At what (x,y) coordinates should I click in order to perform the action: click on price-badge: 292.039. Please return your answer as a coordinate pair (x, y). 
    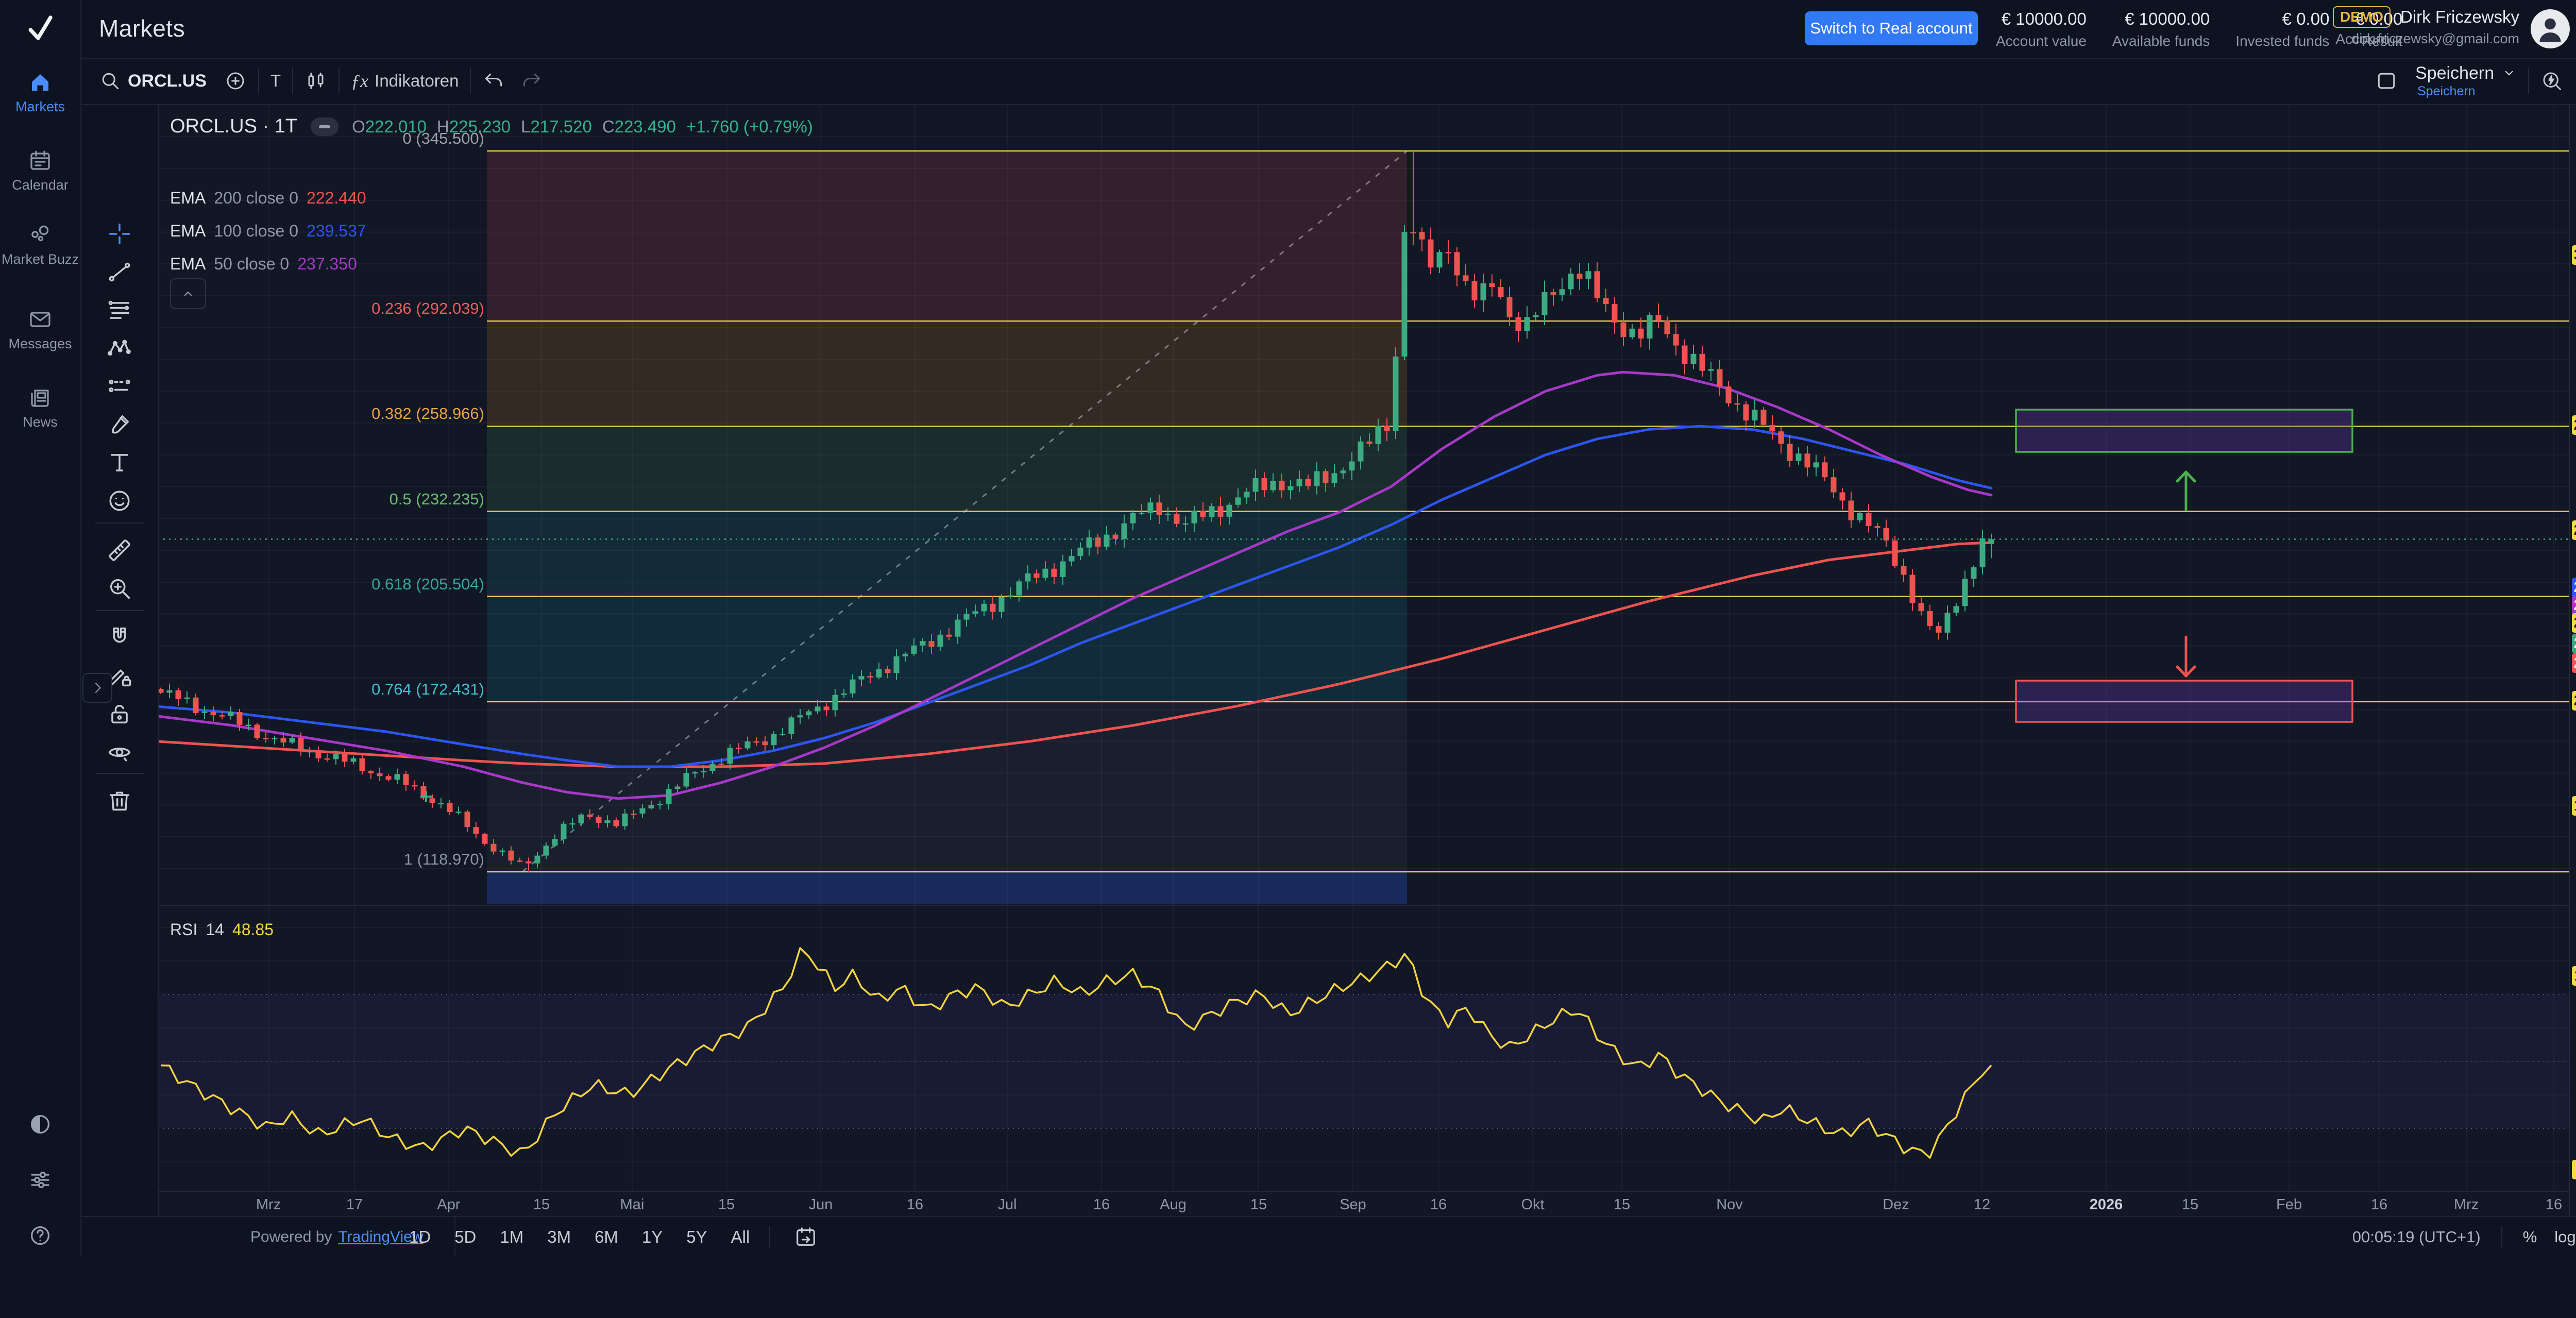
    Looking at the image, I should click on (2574, 425).